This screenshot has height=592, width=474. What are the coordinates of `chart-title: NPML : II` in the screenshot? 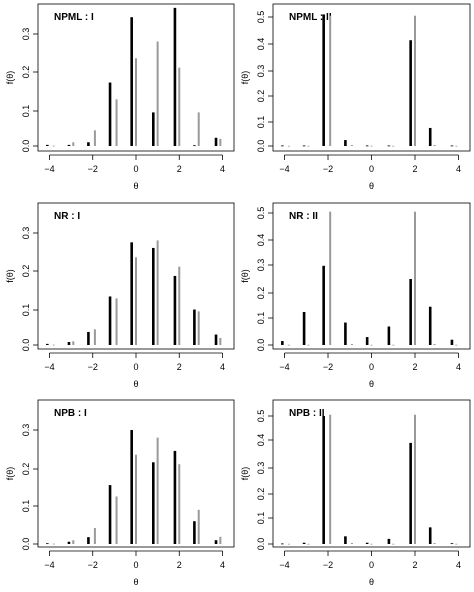 It's located at (310, 17).